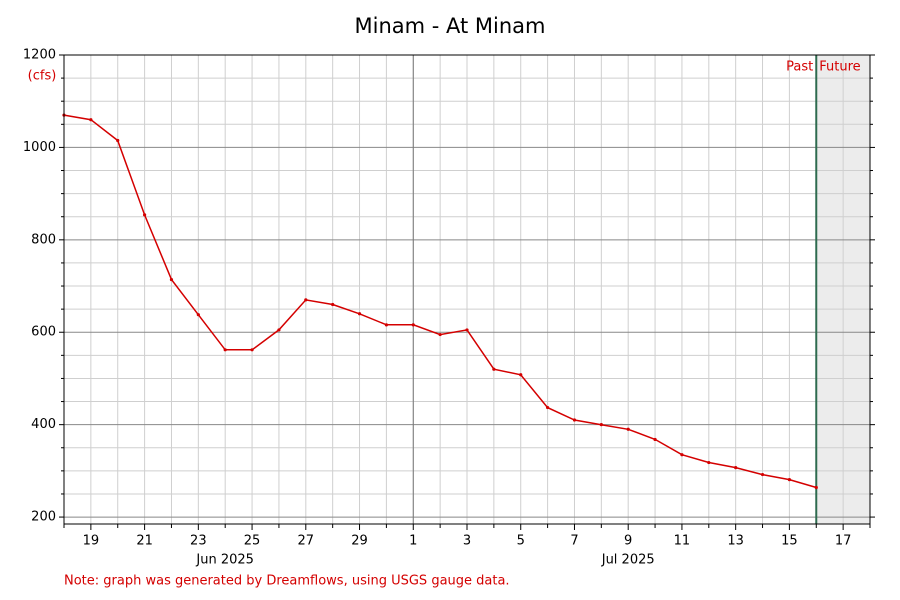 The image size is (900, 600). What do you see at coordinates (42, 76) in the screenshot?
I see `y-axis-label: (cfs)` at bounding box center [42, 76].